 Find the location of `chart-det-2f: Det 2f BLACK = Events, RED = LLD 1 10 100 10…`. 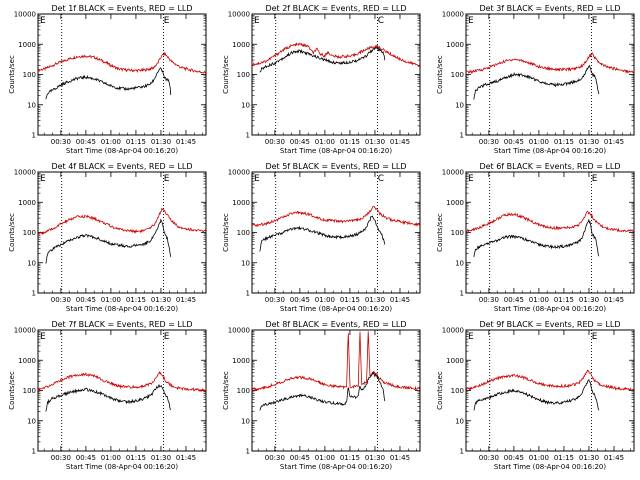

chart-det-2f: Det 2f BLACK = Events, RED = LLD 1 10 100 10… is located at coordinates (321, 79).